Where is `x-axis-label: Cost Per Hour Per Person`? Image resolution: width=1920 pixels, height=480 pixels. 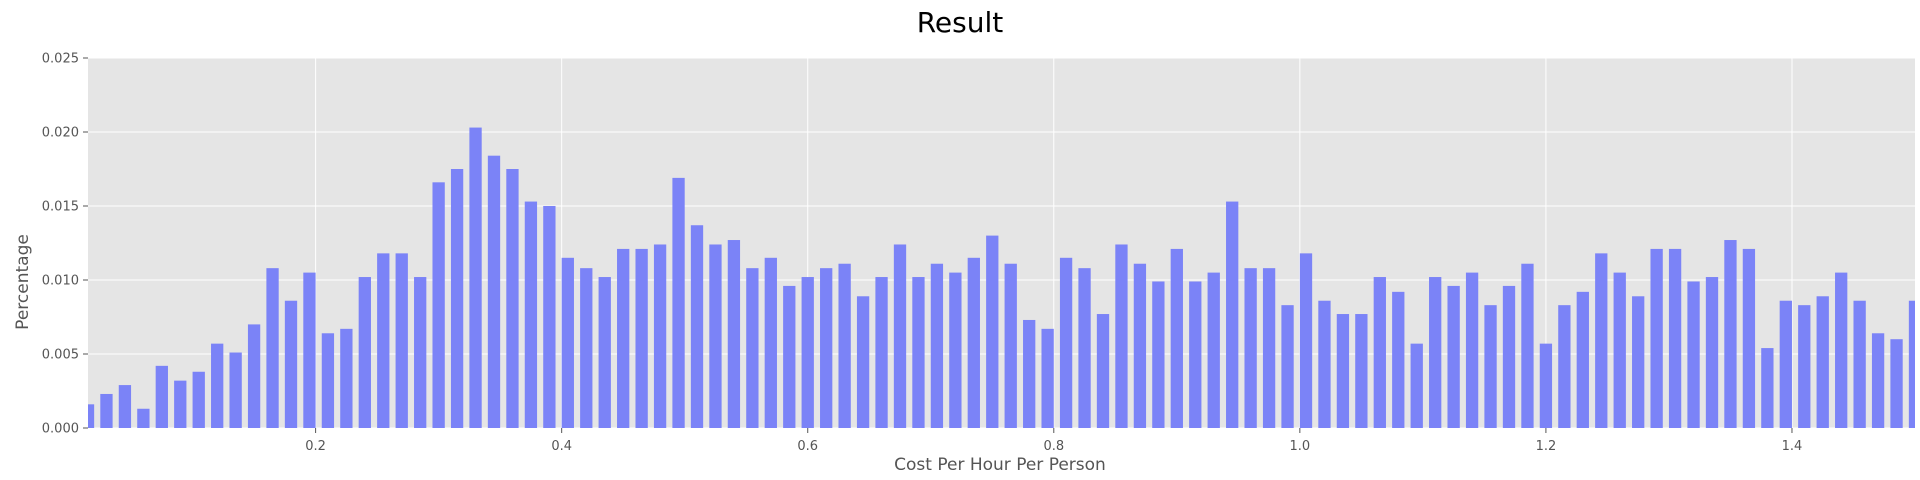 x-axis-label: Cost Per Hour Per Person is located at coordinates (1000, 465).